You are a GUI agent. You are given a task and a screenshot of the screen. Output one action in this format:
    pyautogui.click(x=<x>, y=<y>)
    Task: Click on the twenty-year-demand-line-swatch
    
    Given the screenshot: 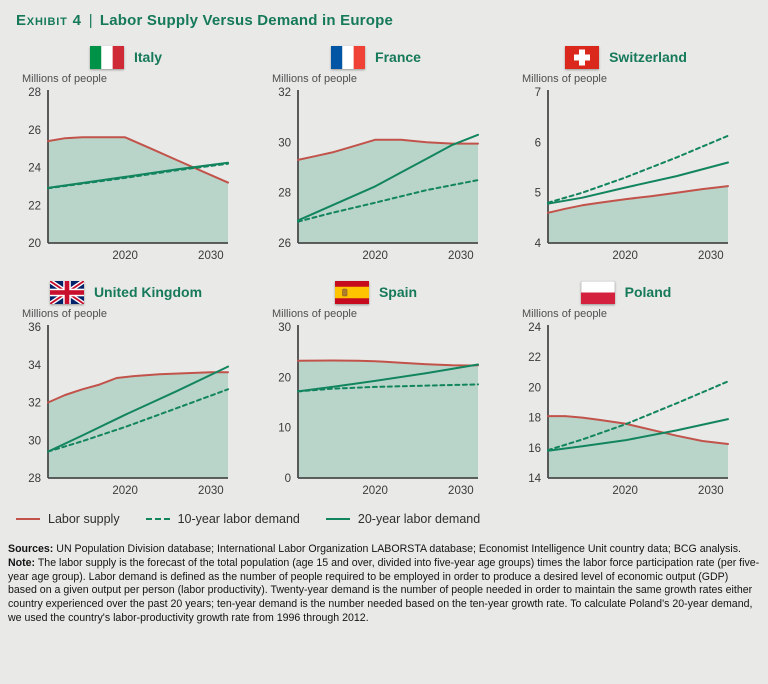 What is the action you would take?
    pyautogui.click(x=337, y=519)
    